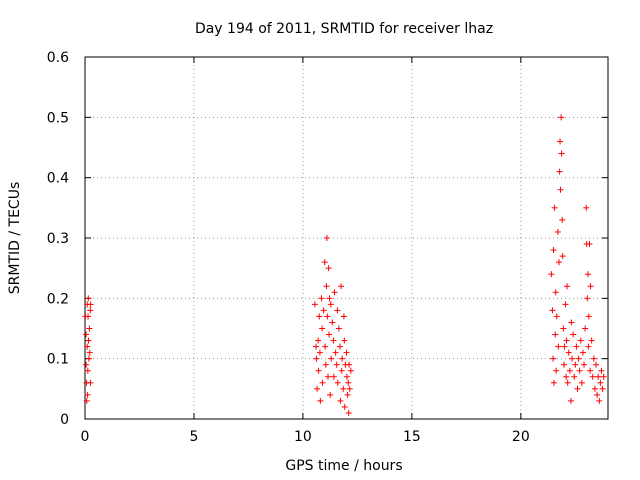 The width and height of the screenshot is (640, 480). What do you see at coordinates (58, 179) in the screenshot?
I see `y-tick-label: 0.4` at bounding box center [58, 179].